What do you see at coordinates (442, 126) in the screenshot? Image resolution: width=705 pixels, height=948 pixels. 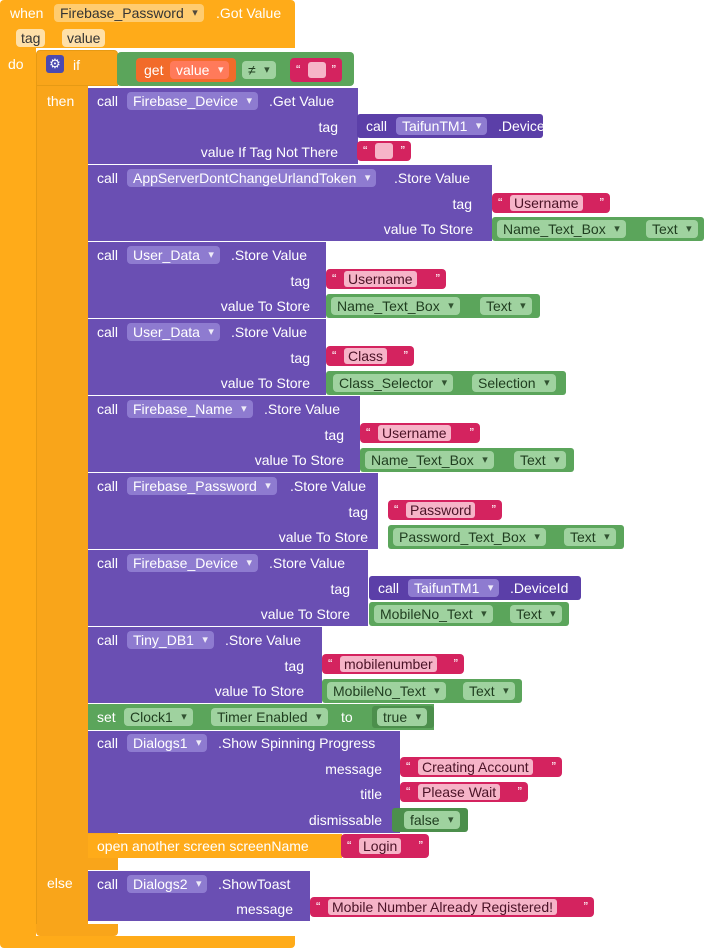 I see `b1-tag-component-dropdown: TaifunTM1` at bounding box center [442, 126].